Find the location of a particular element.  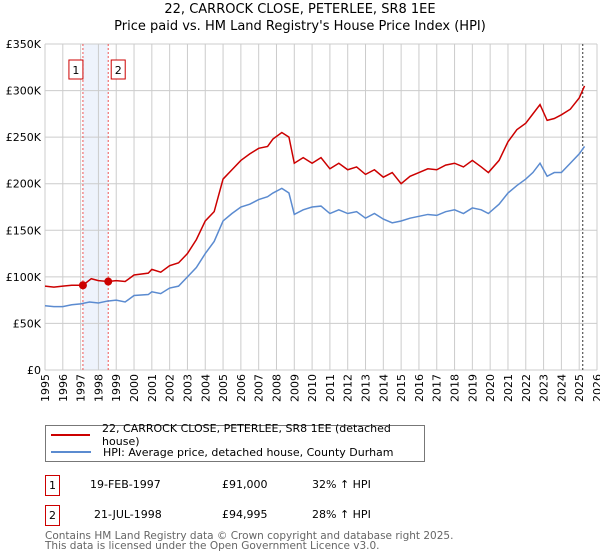

x-tick-label: 2012 is located at coordinates (348, 388).